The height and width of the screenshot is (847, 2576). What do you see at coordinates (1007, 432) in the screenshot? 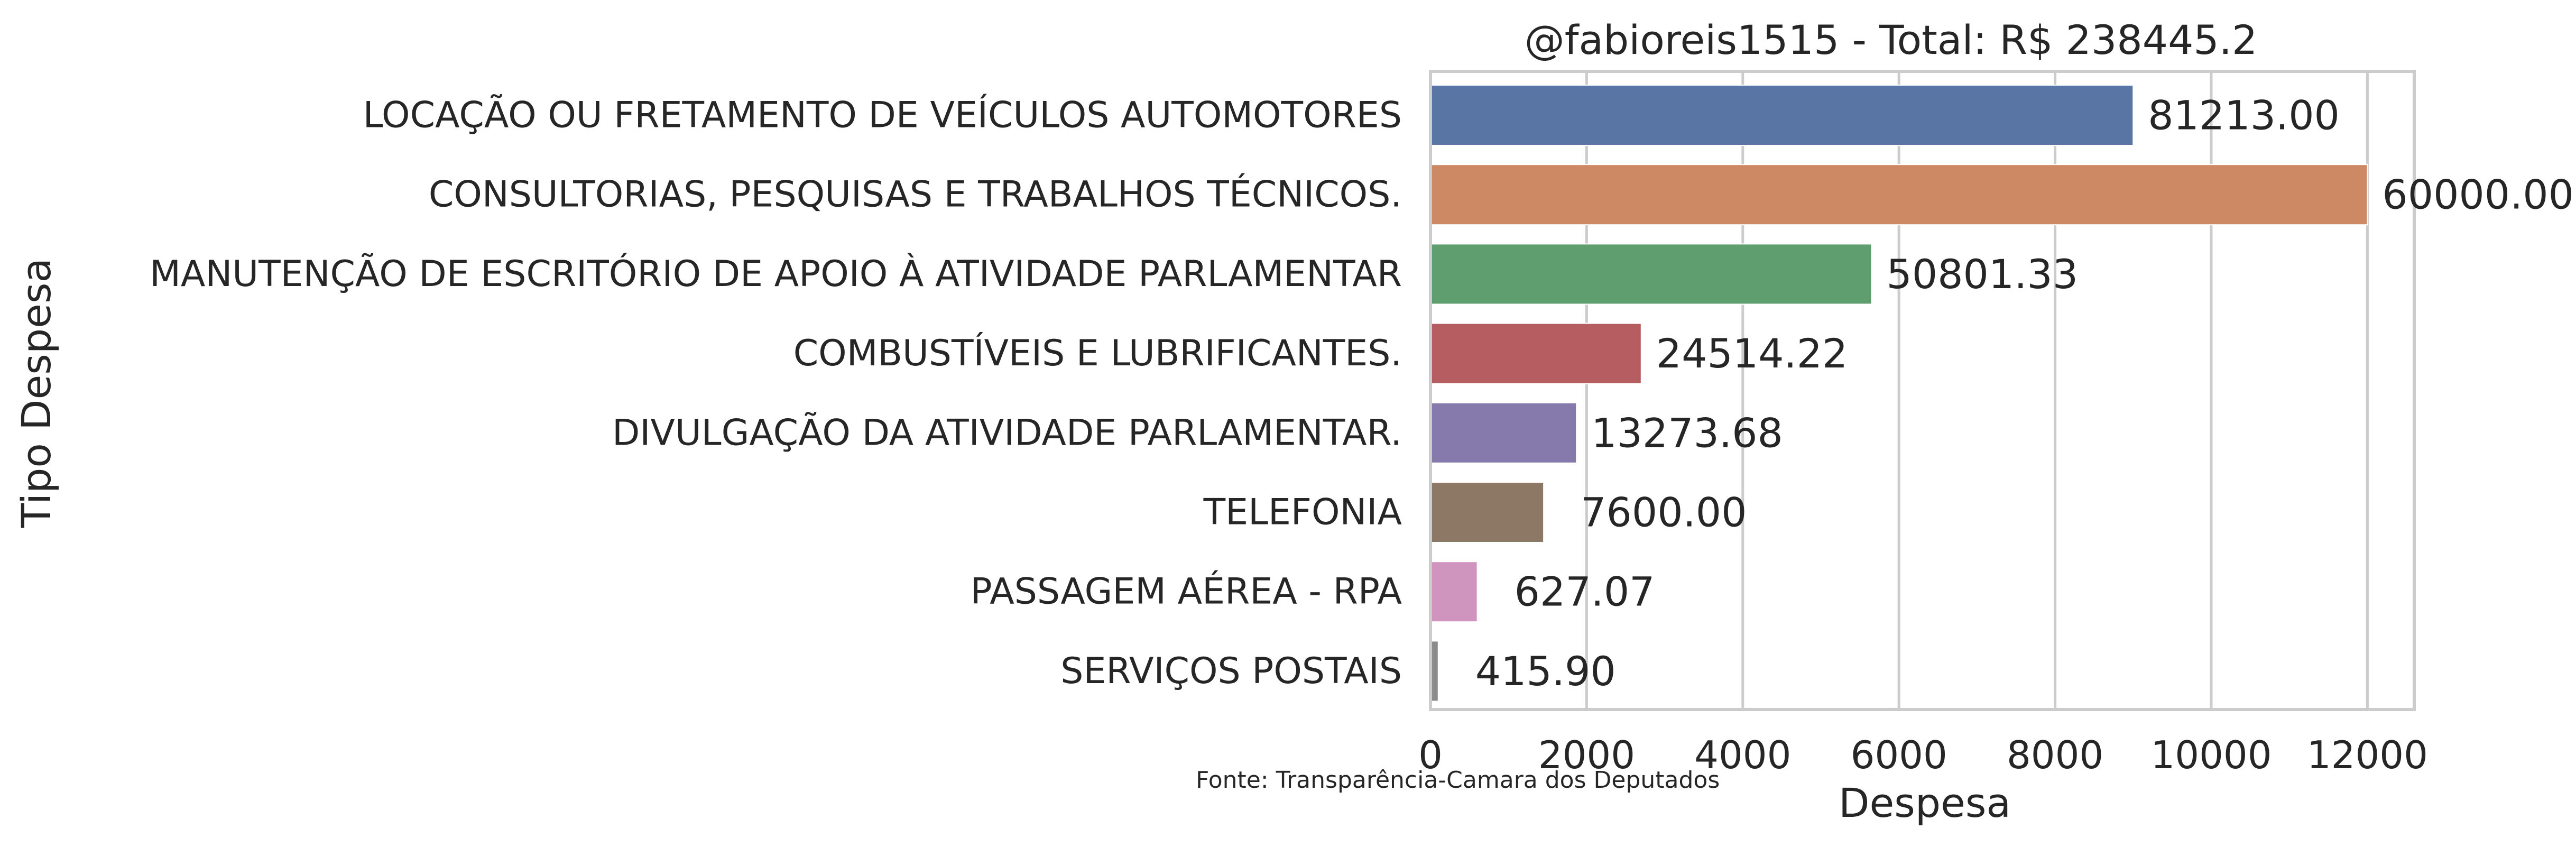
I see `category-label: DIVULGAÇÃO DA ATIVIDADE PARLAMENTAR.` at bounding box center [1007, 432].